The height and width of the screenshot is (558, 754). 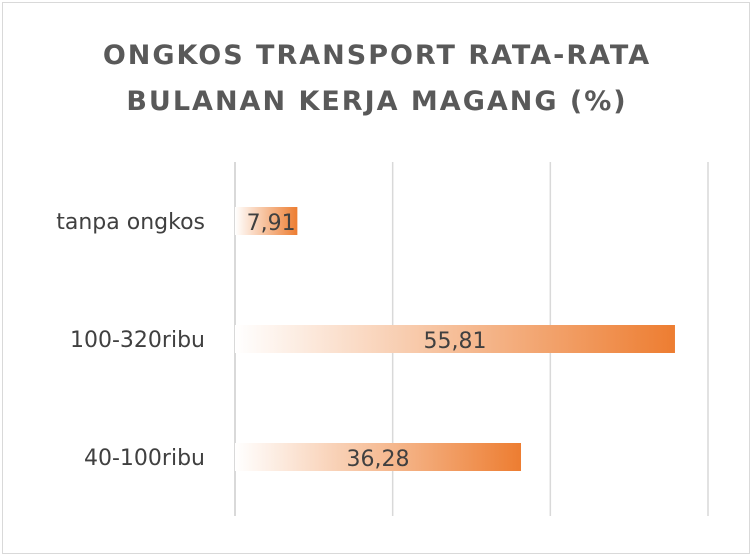 I want to click on data-label: 7,91, so click(x=271, y=223).